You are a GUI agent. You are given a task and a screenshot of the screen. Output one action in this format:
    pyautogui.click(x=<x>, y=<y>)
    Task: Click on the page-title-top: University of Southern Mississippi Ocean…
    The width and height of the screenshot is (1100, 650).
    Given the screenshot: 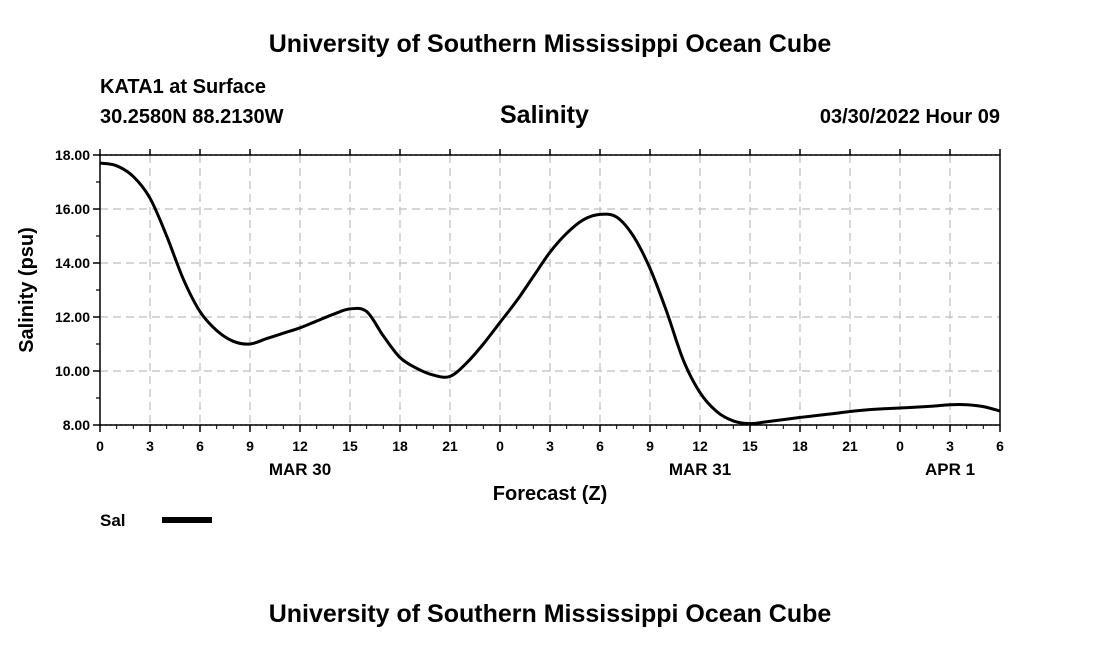 What is the action you would take?
    pyautogui.click(x=550, y=44)
    